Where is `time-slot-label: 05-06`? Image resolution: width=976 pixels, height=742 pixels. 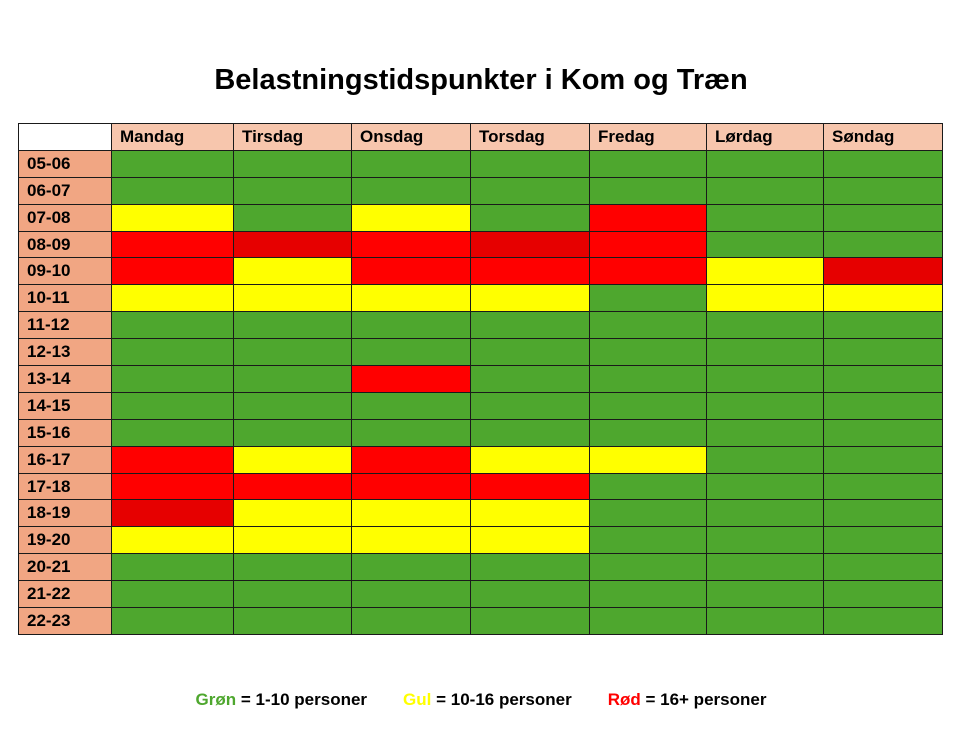 time-slot-label: 05-06 is located at coordinates (65, 163).